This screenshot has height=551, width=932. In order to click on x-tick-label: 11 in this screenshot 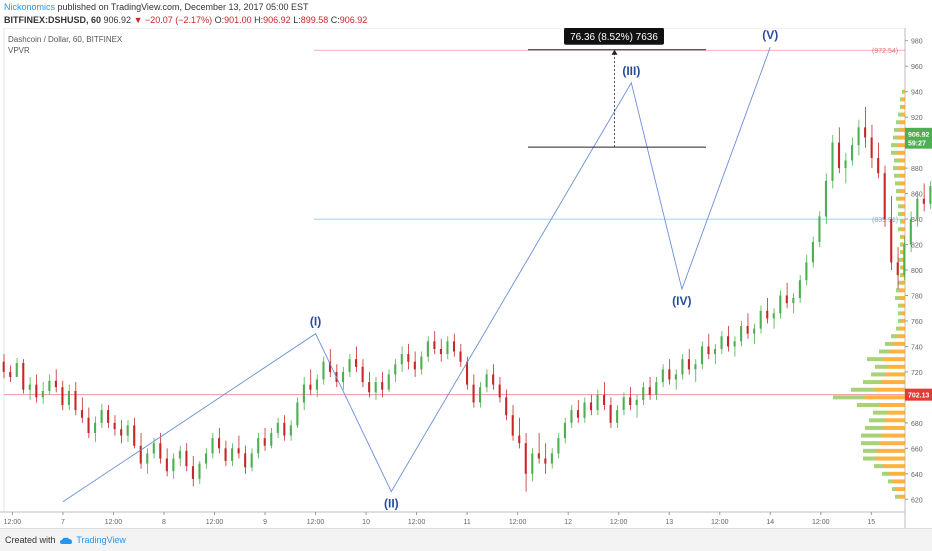, I will do `click(466, 522)`.